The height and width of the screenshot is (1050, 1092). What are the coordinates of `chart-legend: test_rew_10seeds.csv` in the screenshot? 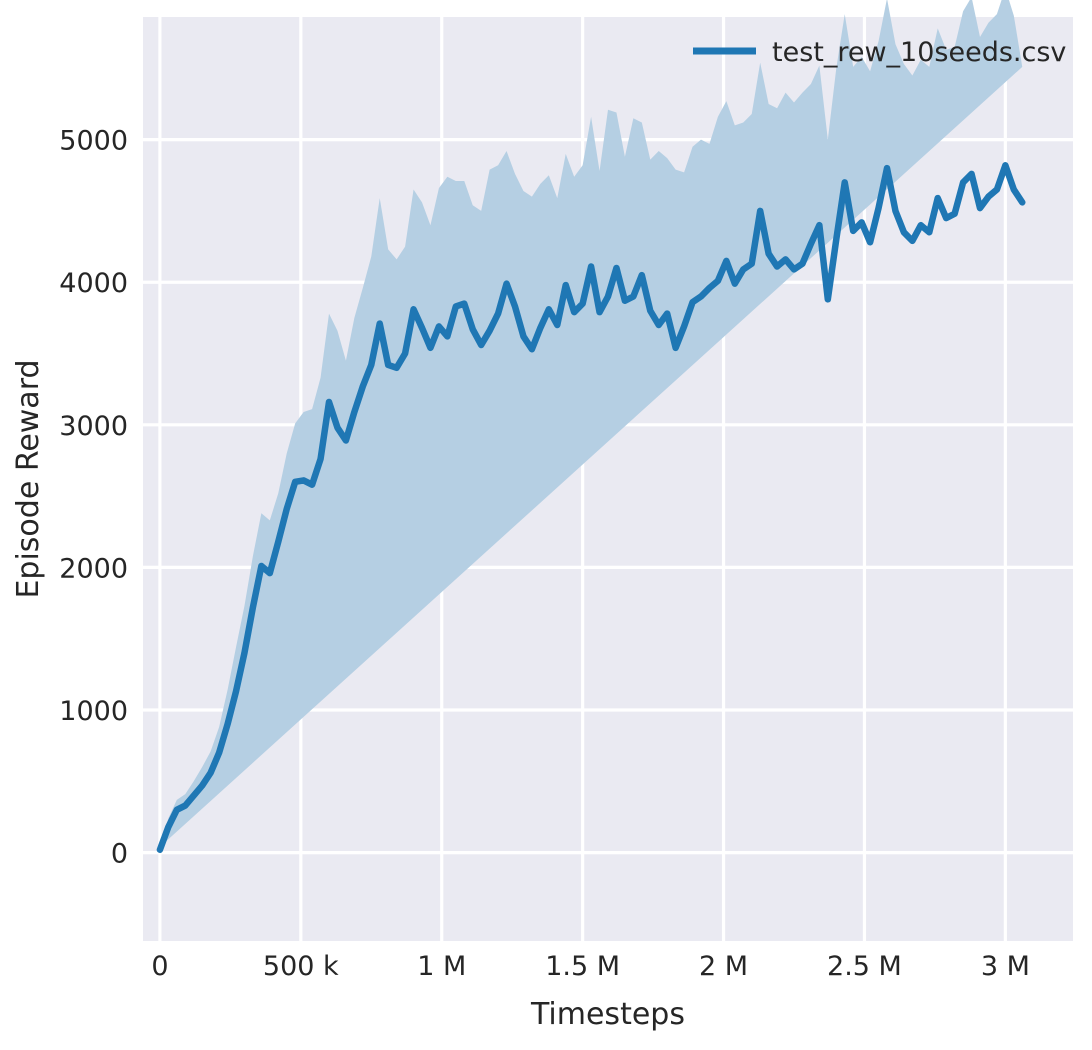 It's located at (879, 52).